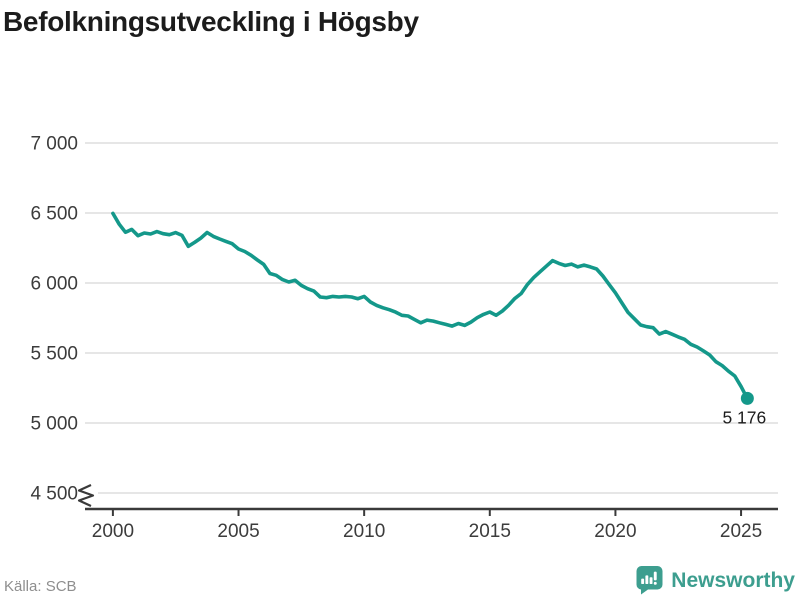 The width and height of the screenshot is (800, 600). Describe the element at coordinates (741, 531) in the screenshot. I see `x-axis-tick-label: 2025` at that location.